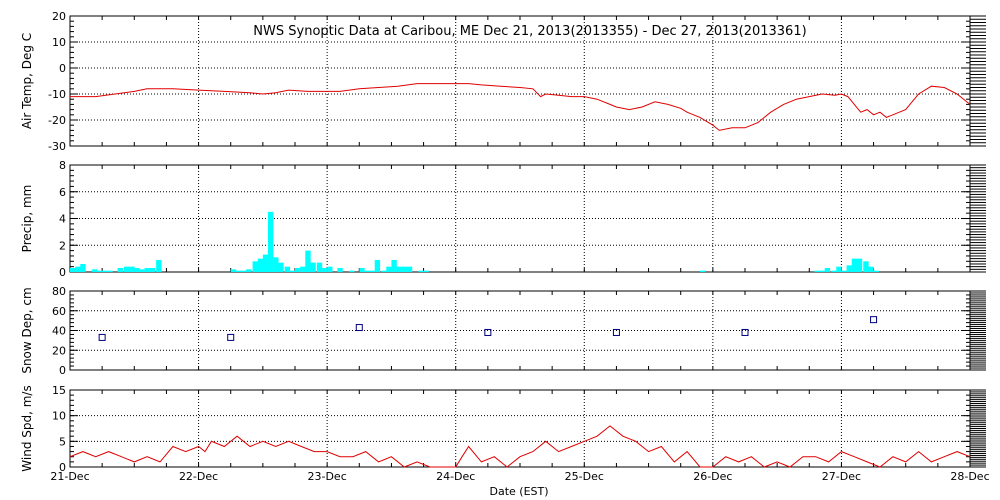 The image size is (1000, 500). Describe the element at coordinates (520, 107) in the screenshot. I see `series-line-temp` at that location.